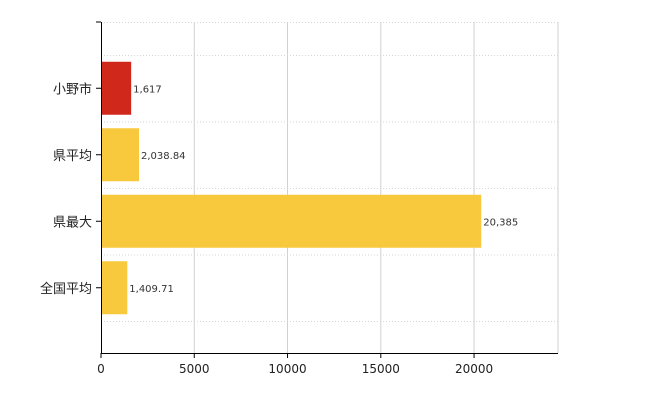  I want to click on category-label: 小野市, so click(72, 89).